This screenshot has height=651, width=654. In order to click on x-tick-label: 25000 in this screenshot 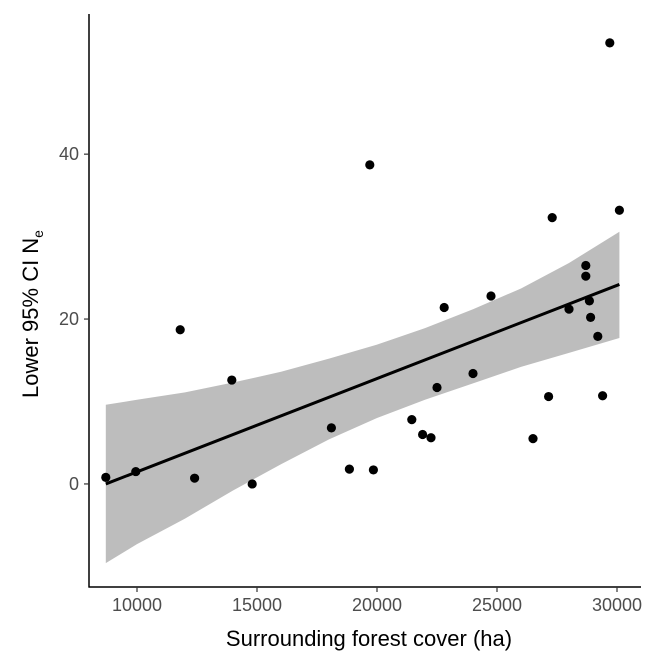, I will do `click(497, 605)`.